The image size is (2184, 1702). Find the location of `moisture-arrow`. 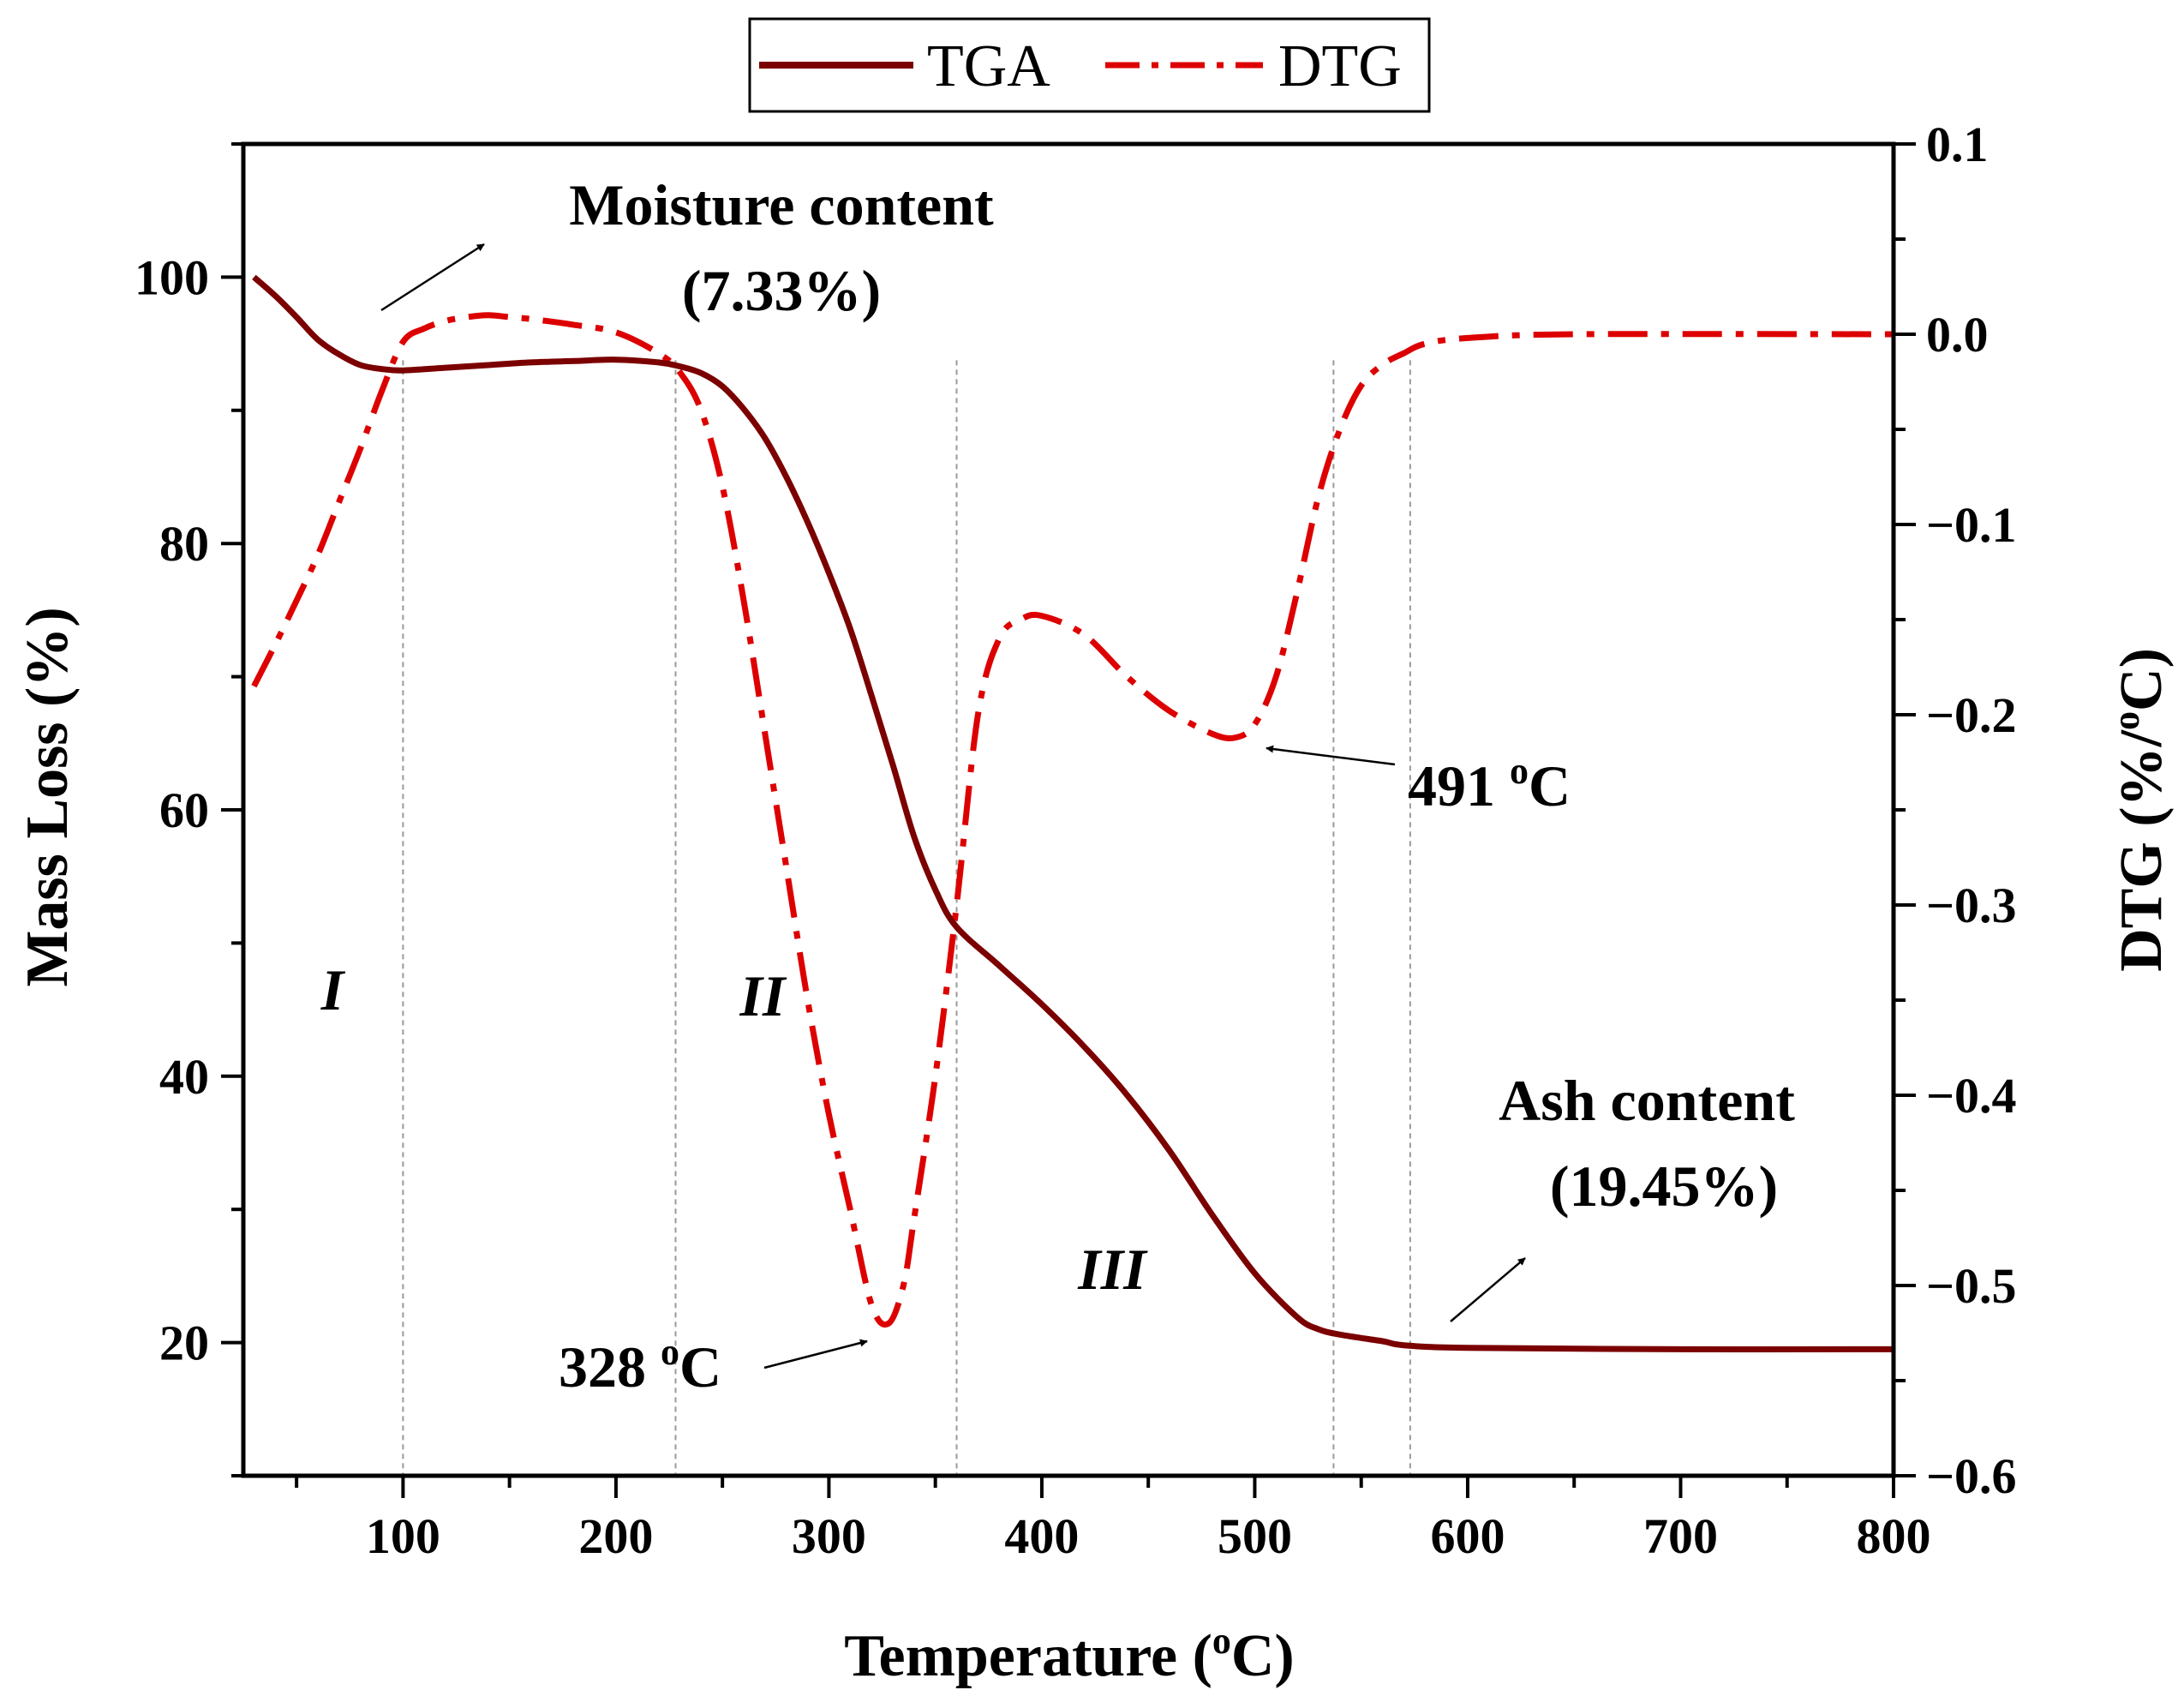

moisture-arrow is located at coordinates (433, 277).